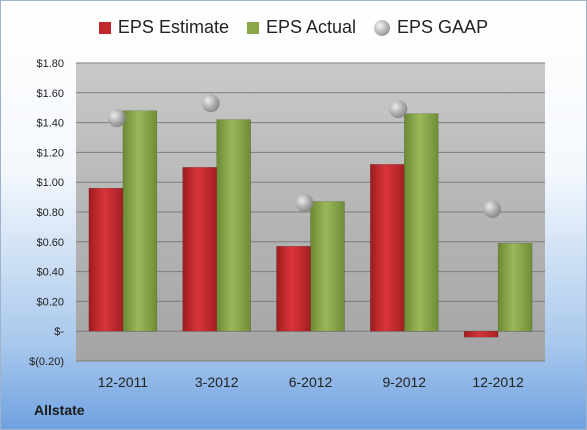  What do you see at coordinates (50, 243) in the screenshot?
I see `y-tick-label: $0.60` at bounding box center [50, 243].